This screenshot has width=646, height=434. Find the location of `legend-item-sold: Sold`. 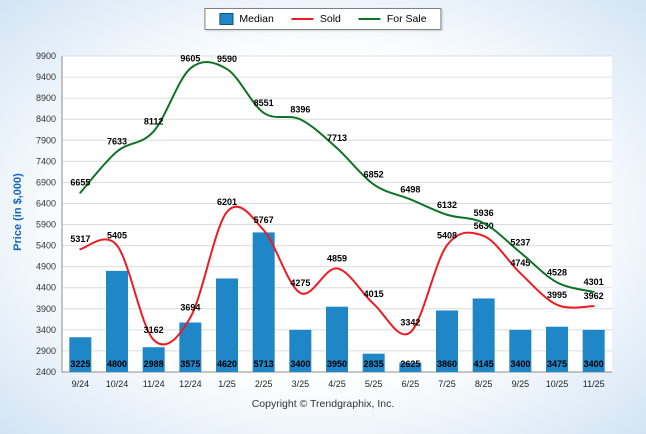

legend-item-sold: Sold is located at coordinates (316, 19).